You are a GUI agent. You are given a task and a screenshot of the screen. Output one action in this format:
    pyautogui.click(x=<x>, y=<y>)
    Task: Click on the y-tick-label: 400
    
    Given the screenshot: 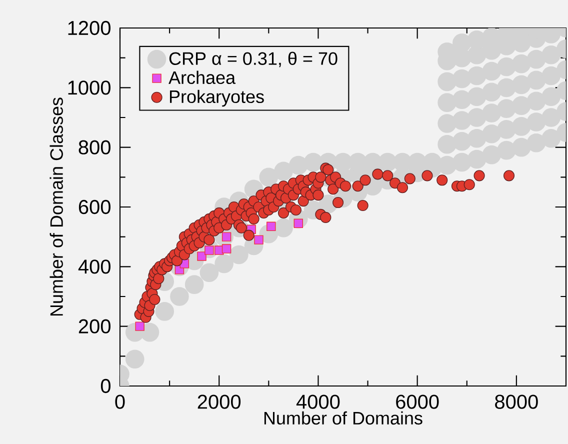 What is the action you would take?
    pyautogui.click(x=94, y=267)
    